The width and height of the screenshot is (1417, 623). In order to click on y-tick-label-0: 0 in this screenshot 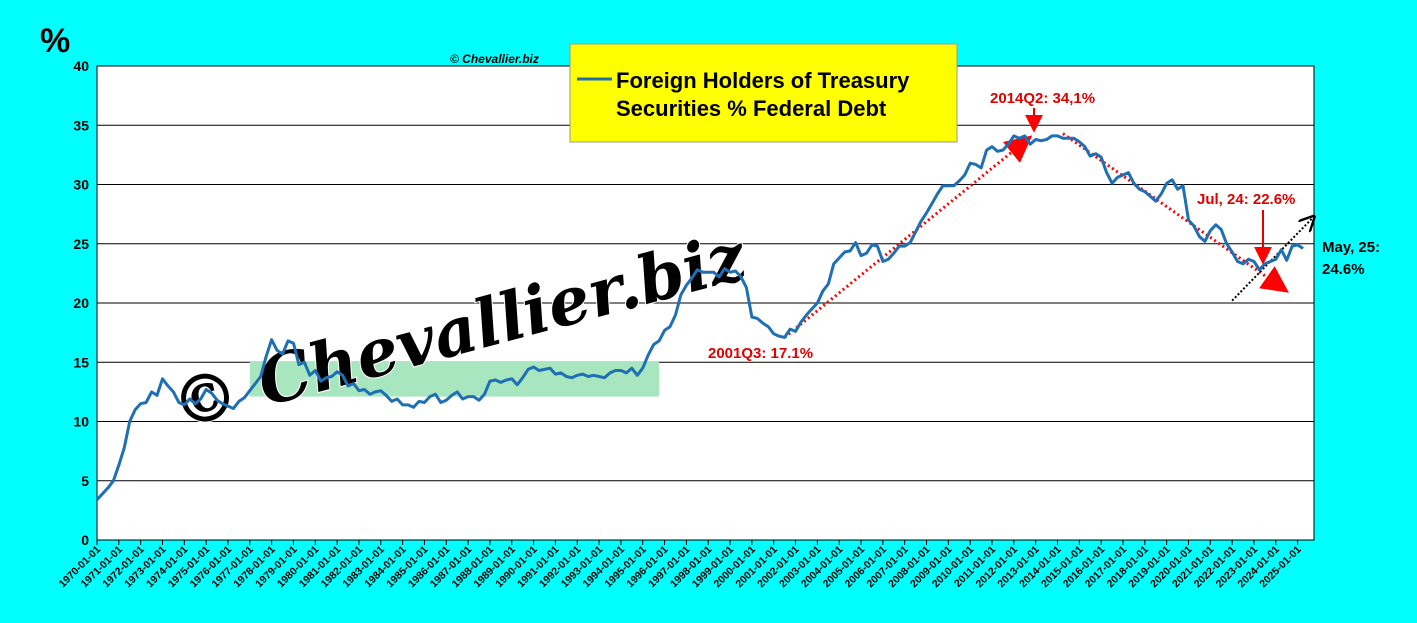, I will do `click(85, 540)`.